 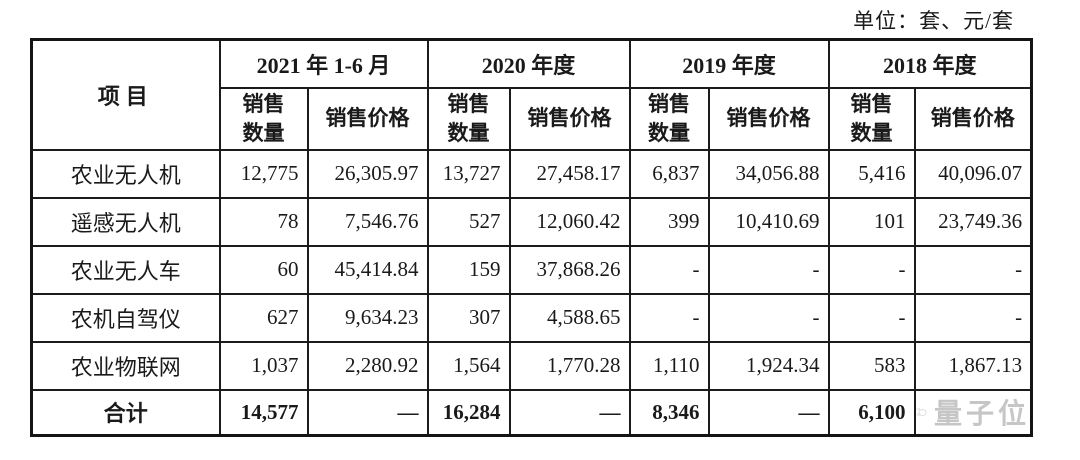 I want to click on col-header-price-2020: 销售价格, so click(x=569, y=118).